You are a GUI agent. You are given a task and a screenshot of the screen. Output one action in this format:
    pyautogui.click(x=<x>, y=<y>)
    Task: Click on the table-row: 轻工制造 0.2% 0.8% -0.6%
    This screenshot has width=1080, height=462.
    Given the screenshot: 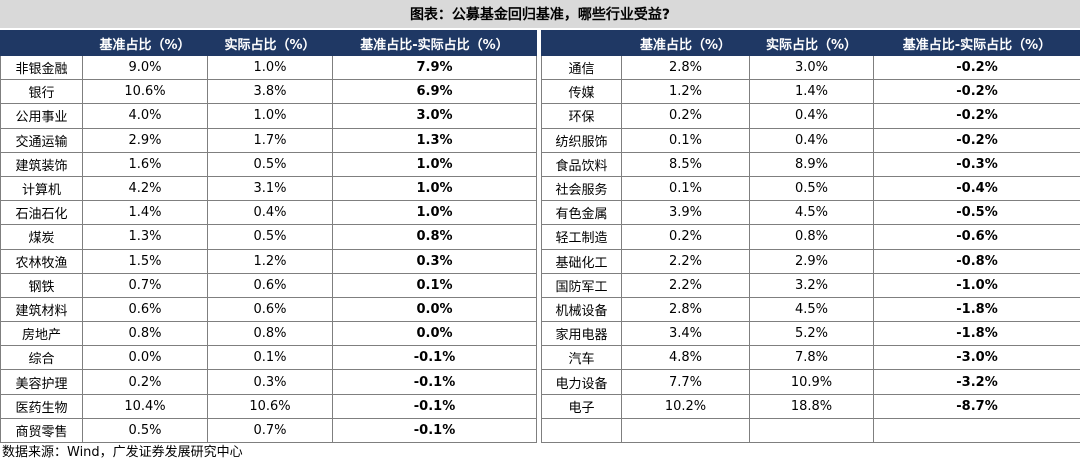 What is the action you would take?
    pyautogui.click(x=810, y=237)
    